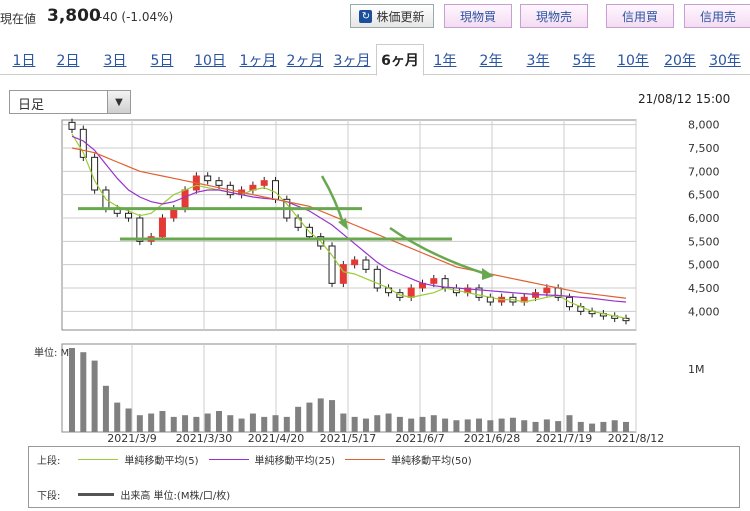 The height and width of the screenshot is (511, 750). Describe the element at coordinates (162, 61) in the screenshot. I see `tab-5d: 5日` at that location.